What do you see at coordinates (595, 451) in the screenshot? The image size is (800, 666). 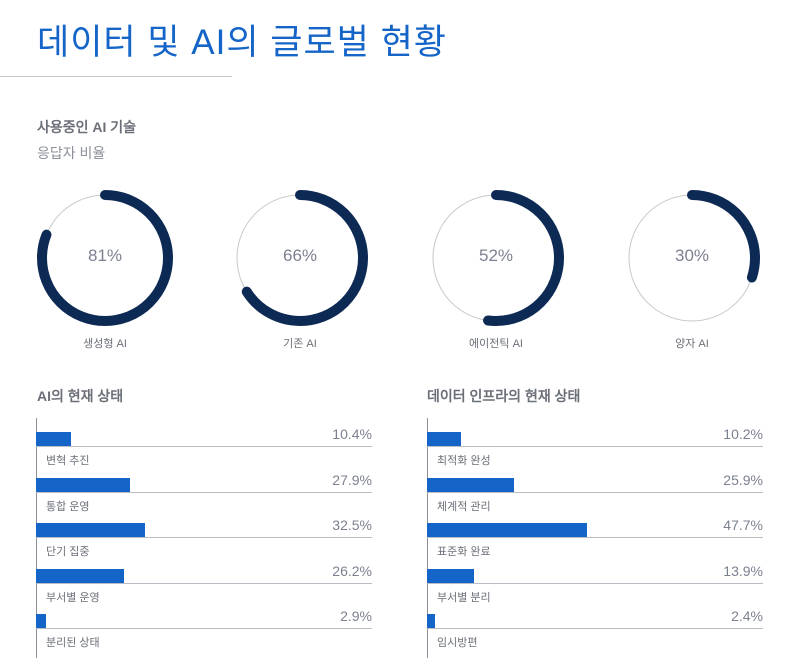 I see `bar-row: 10.2% 최적화 완성` at bounding box center [595, 451].